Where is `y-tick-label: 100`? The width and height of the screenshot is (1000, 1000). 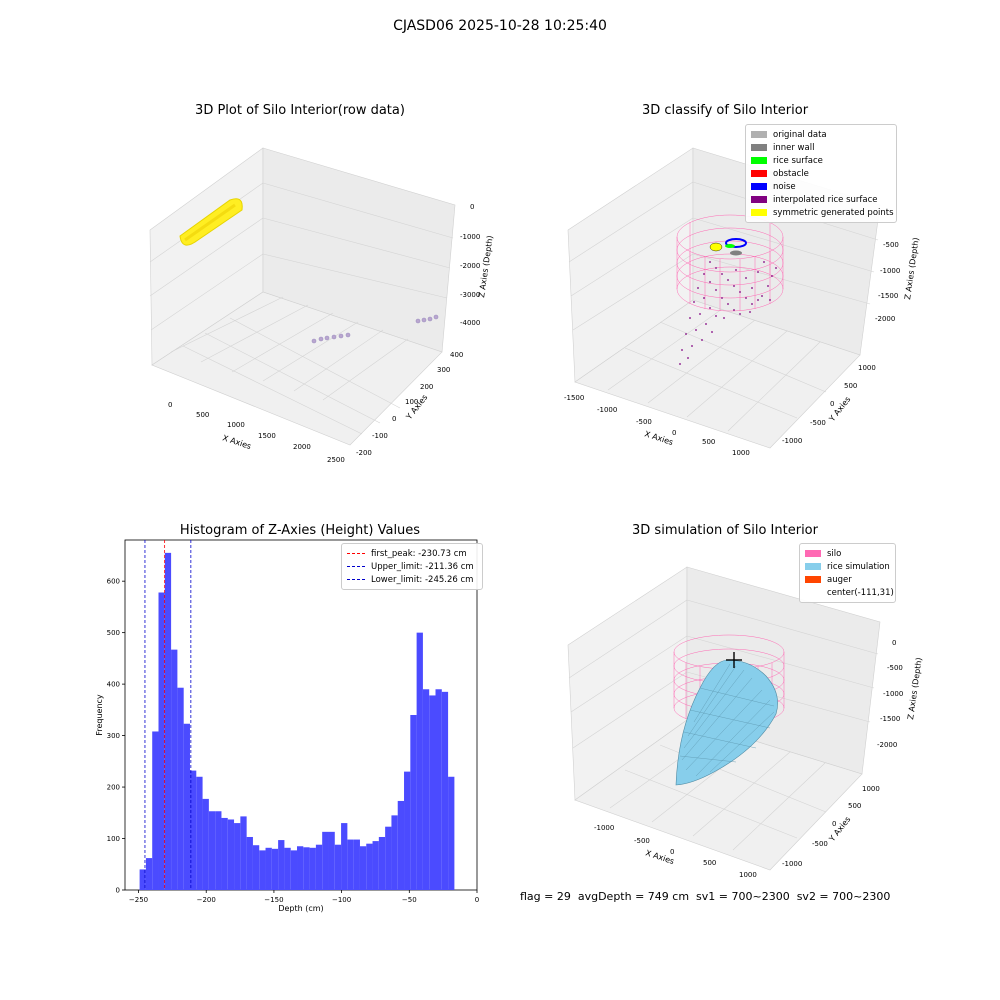
y-tick-label: 100 is located at coordinates (113, 839).